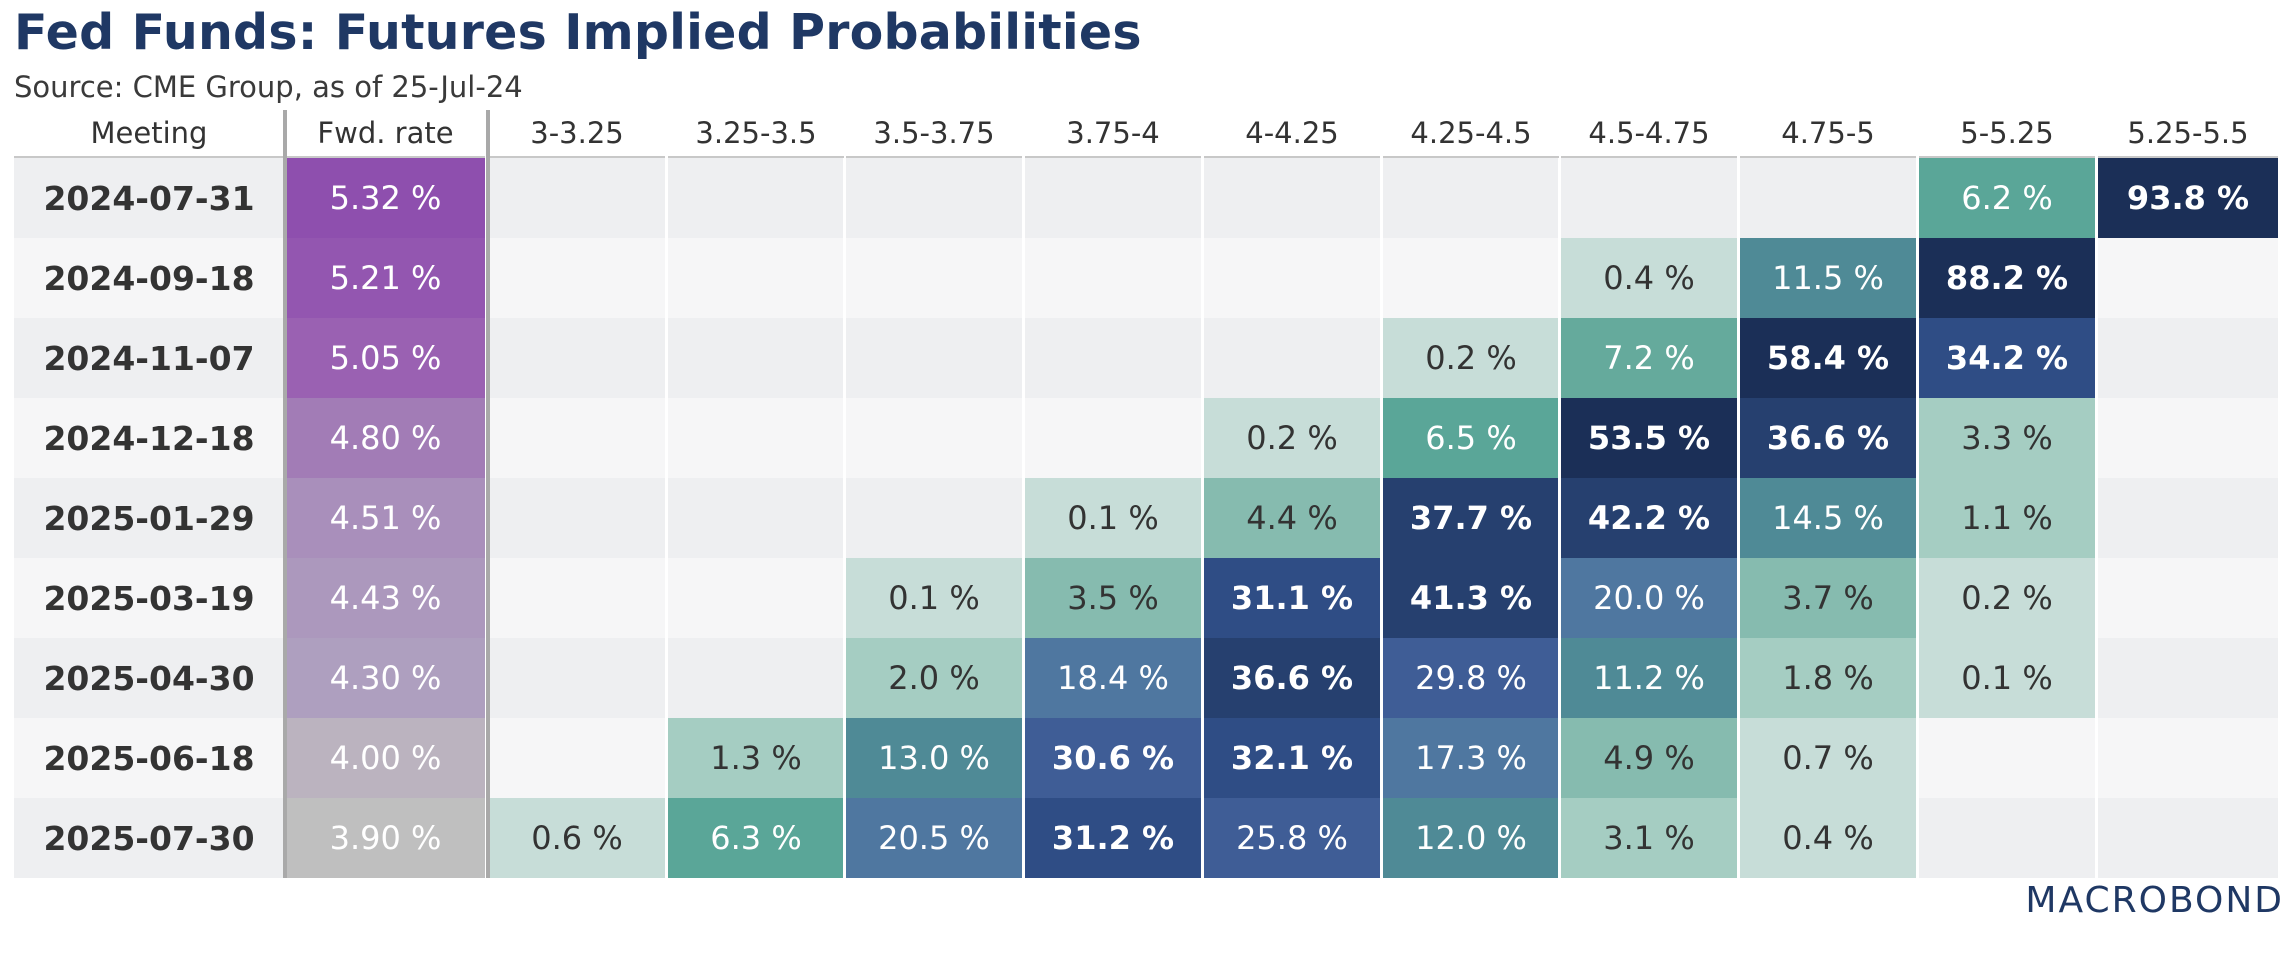 Image resolution: width=2296 pixels, height=953 pixels. Describe the element at coordinates (2007, 278) in the screenshot. I see `probability-cell: 88.2 %` at that location.